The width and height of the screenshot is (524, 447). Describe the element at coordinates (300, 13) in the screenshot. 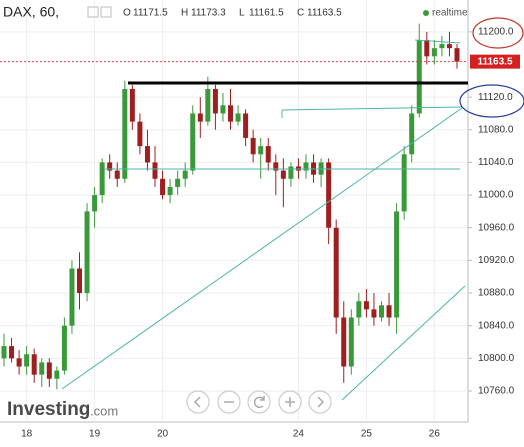

I see `ohlc-letter: C` at that location.